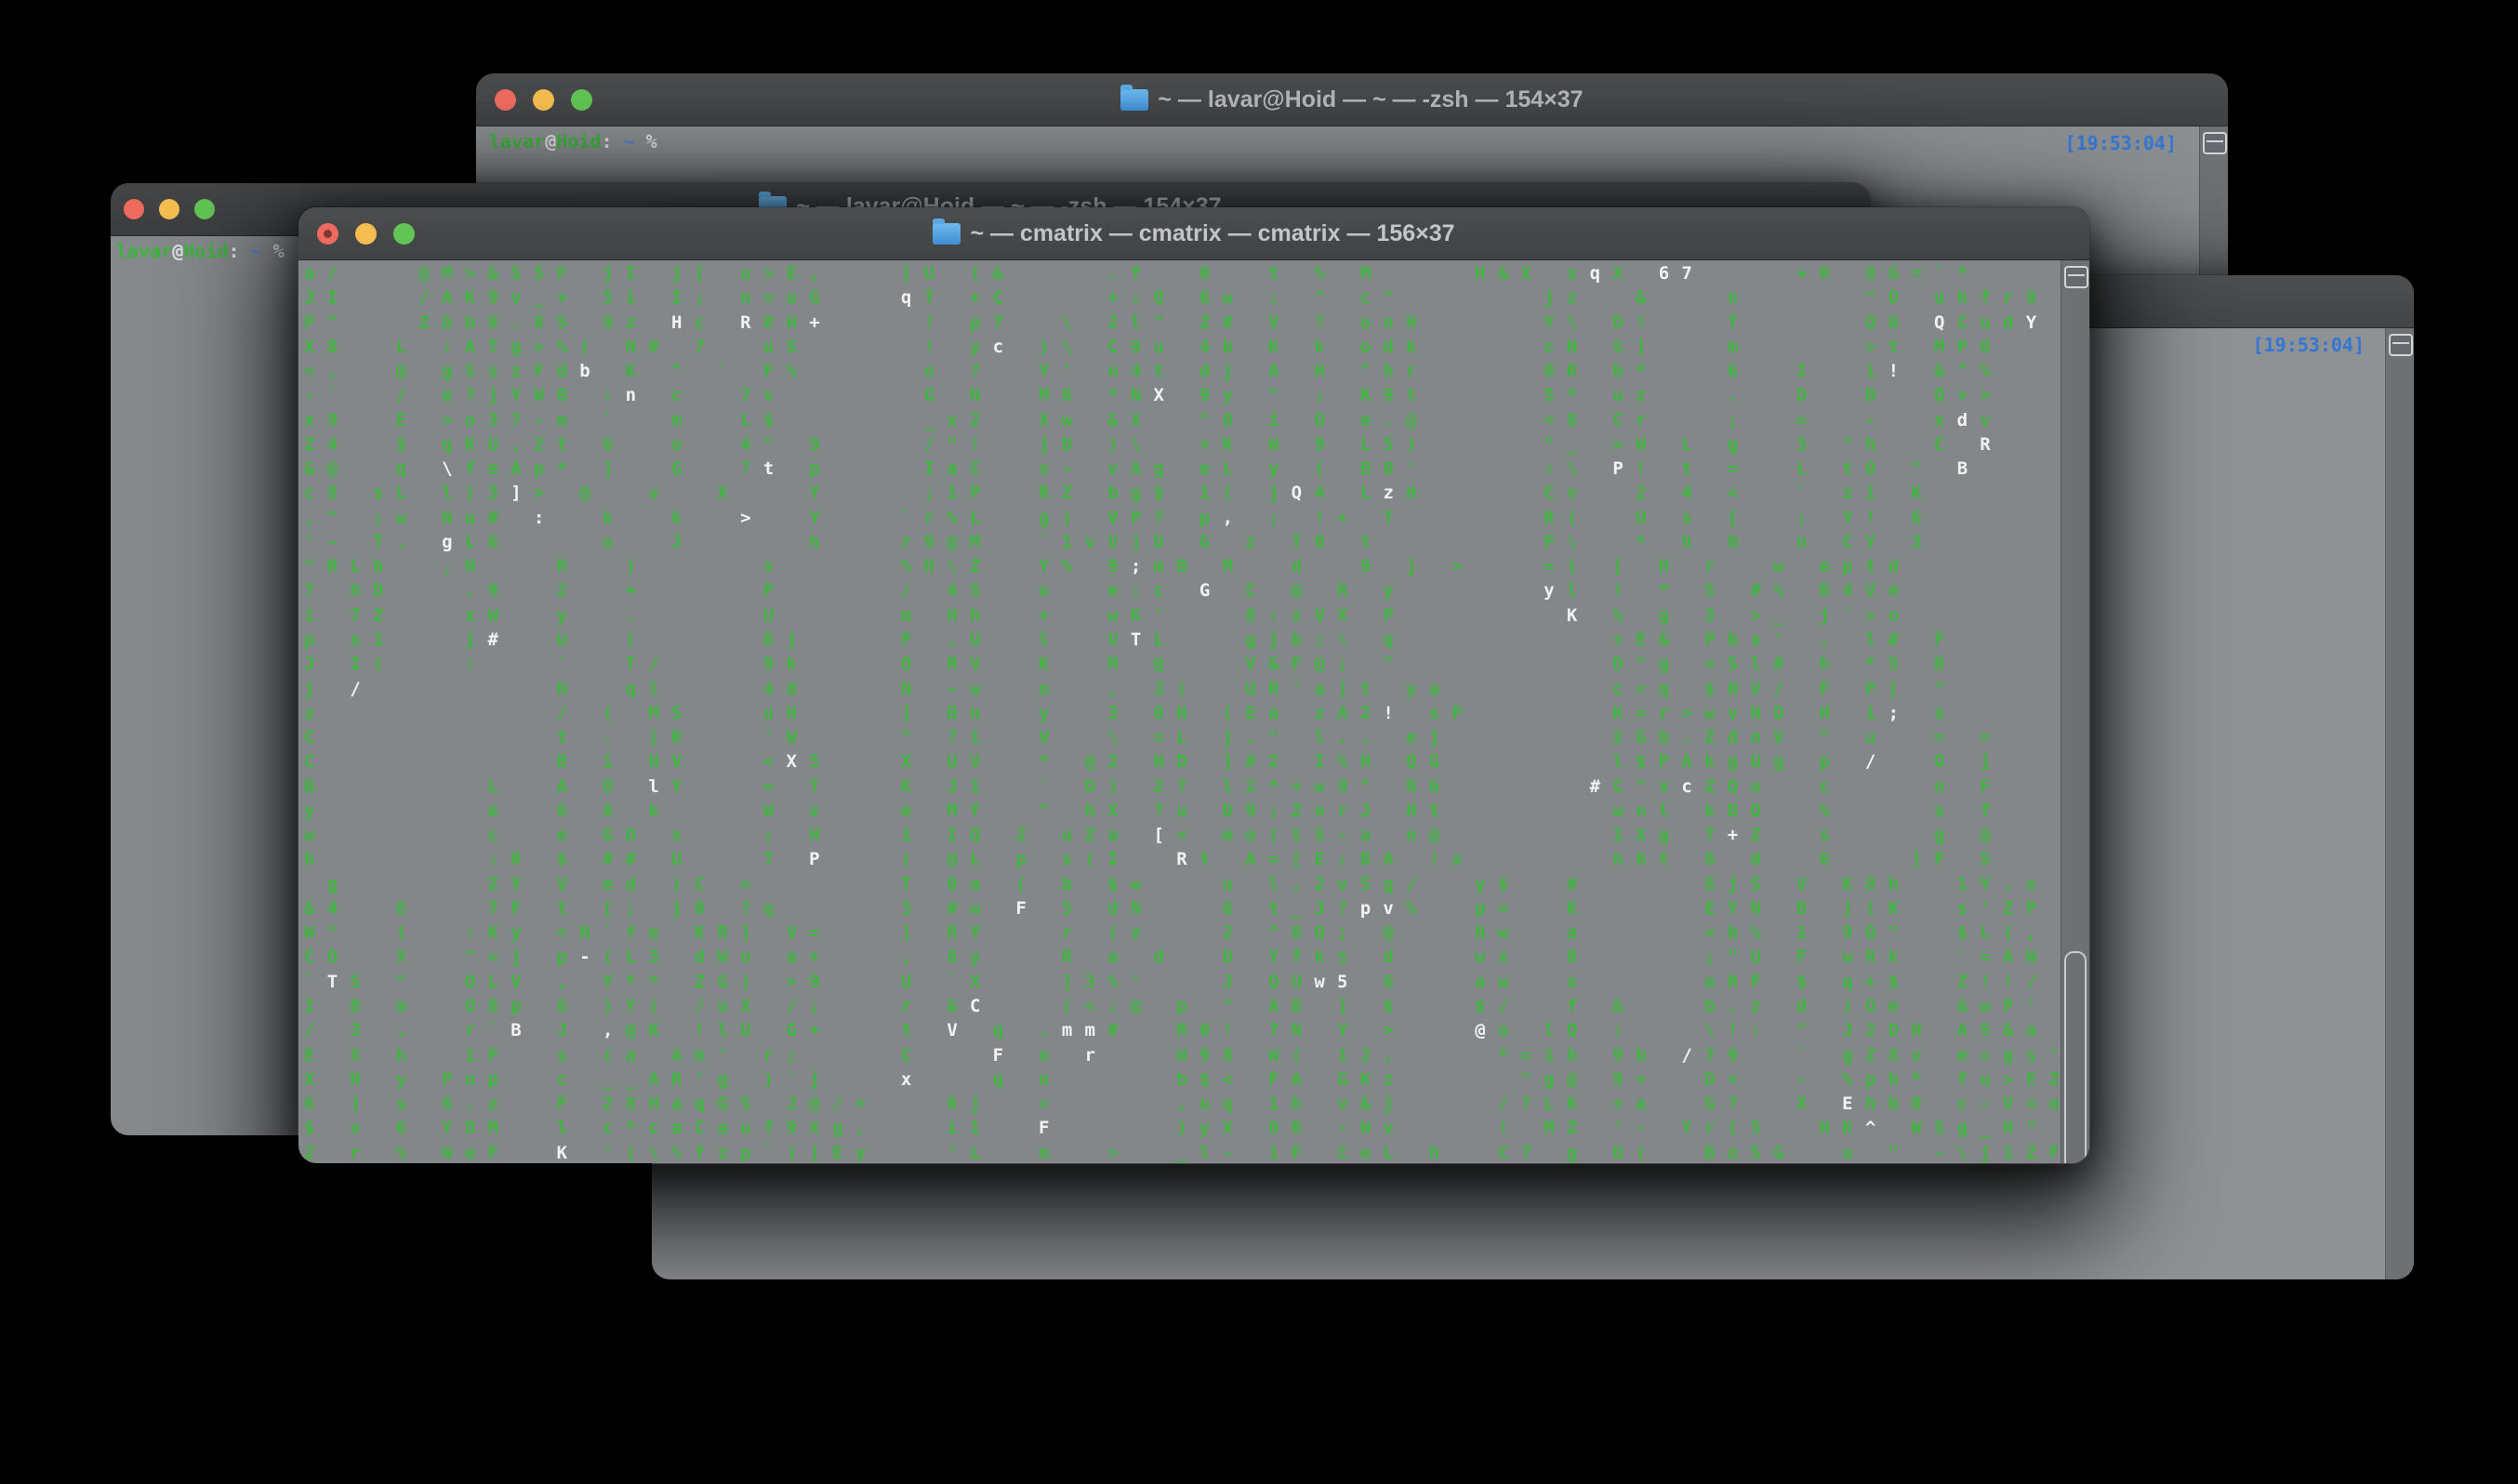  I want to click on titlebar: ~ — cmatrix — cmatrix — cmatrix — 156×37, so click(1193, 233).